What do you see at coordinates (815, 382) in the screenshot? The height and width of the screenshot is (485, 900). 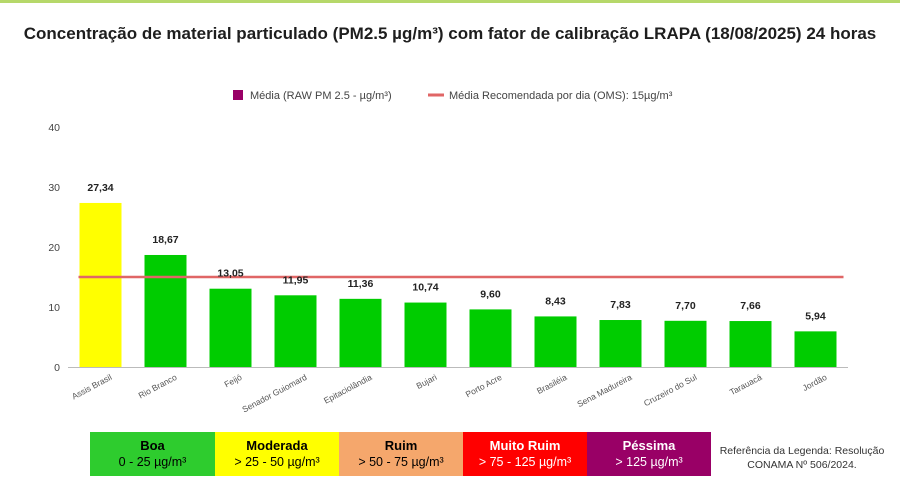 I see `x-tick-label: Jordão` at bounding box center [815, 382].